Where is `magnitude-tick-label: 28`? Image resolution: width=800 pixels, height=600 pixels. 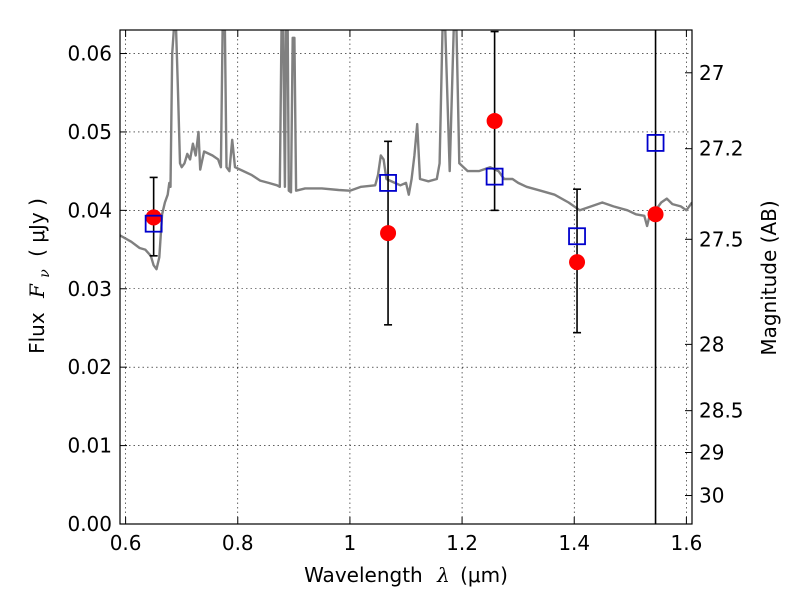
magnitude-tick-label: 28 is located at coordinates (711, 344).